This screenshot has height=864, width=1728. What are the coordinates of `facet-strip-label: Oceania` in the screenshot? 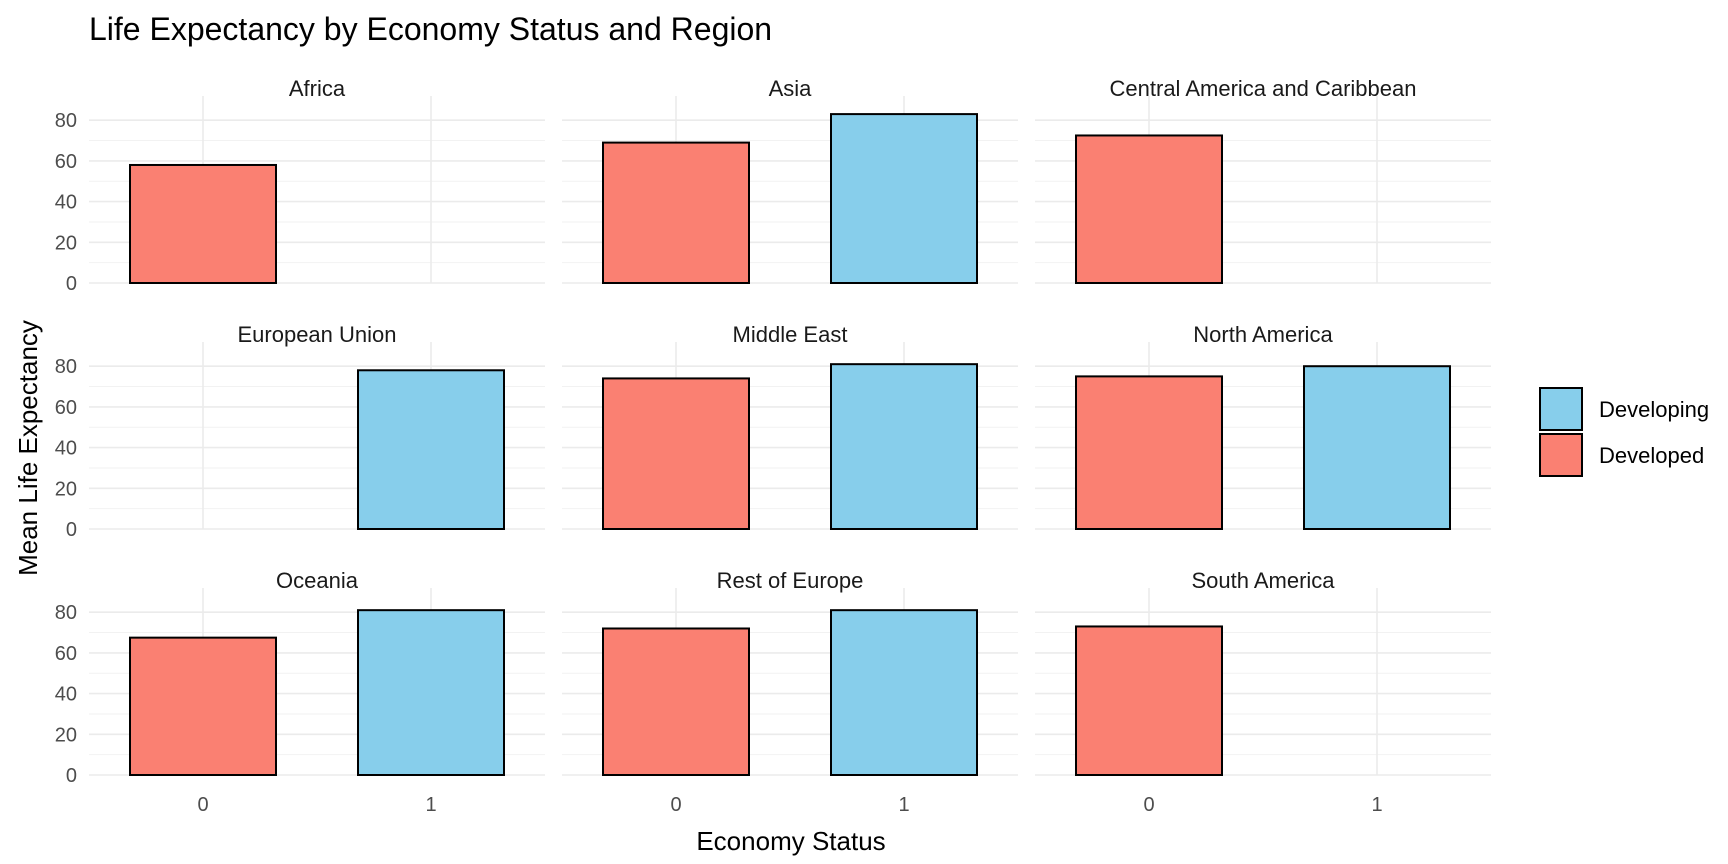 It's located at (317, 580).